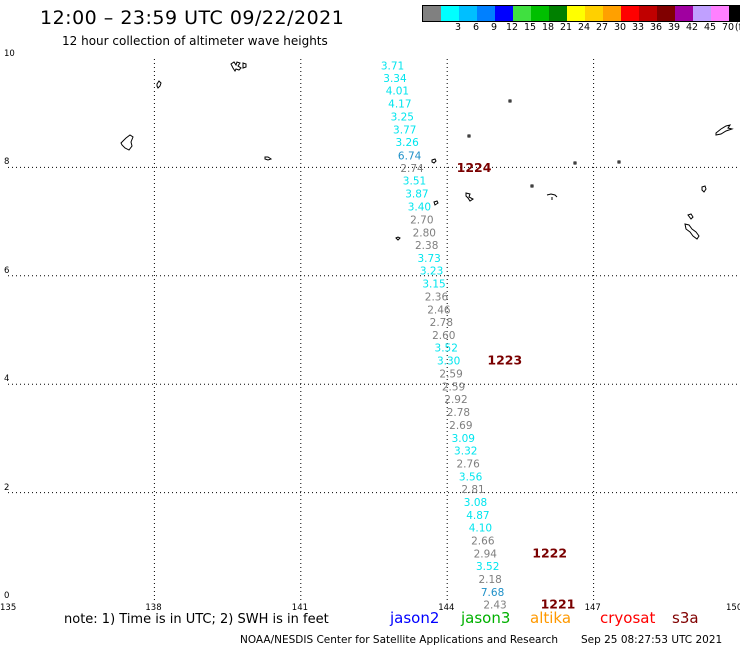 The width and height of the screenshot is (740, 650). What do you see at coordinates (402, 117) in the screenshot?
I see `swh-value: 3.25` at bounding box center [402, 117].